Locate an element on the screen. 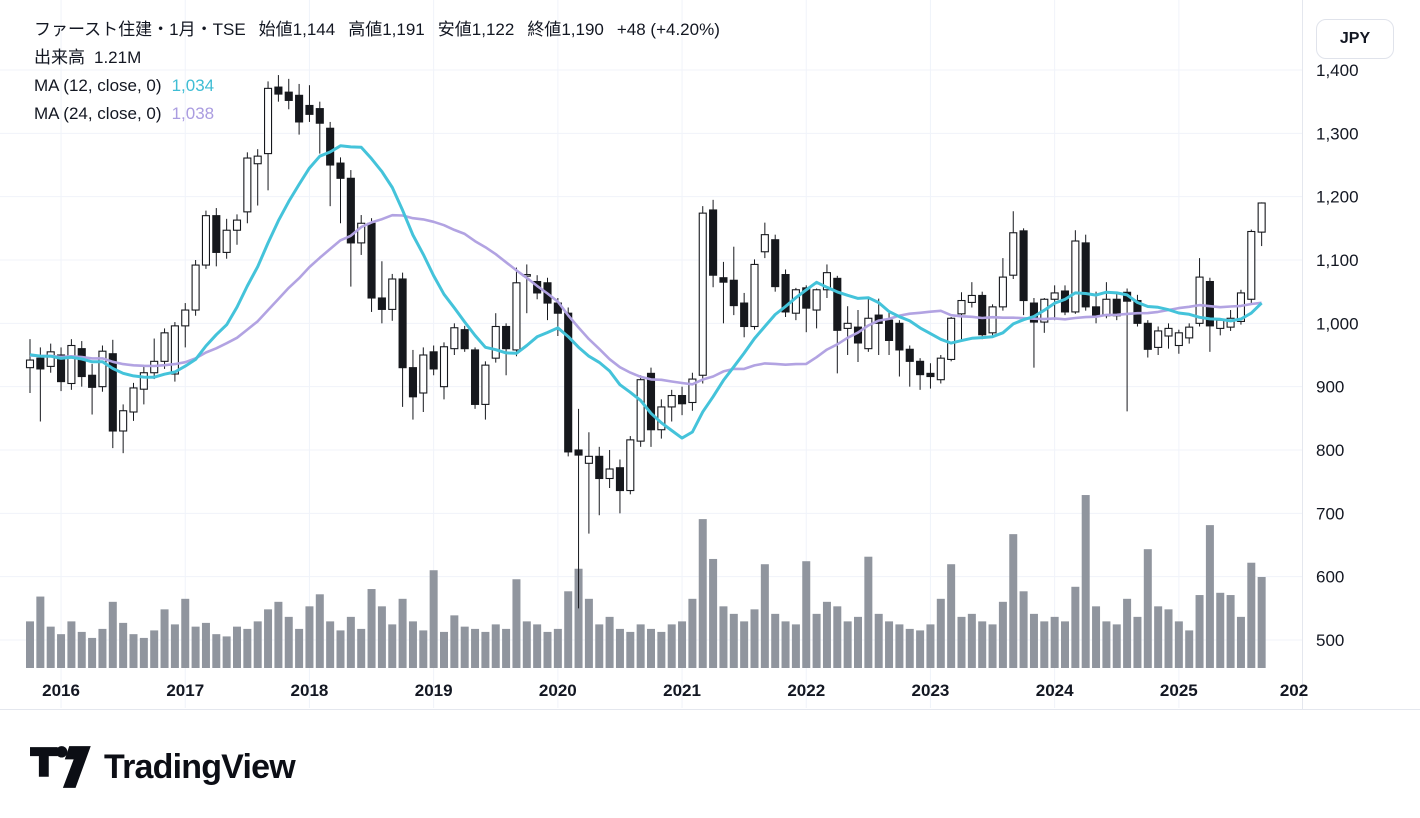 The width and height of the screenshot is (1420, 818). tradingview-logo-icon is located at coordinates (60, 767).